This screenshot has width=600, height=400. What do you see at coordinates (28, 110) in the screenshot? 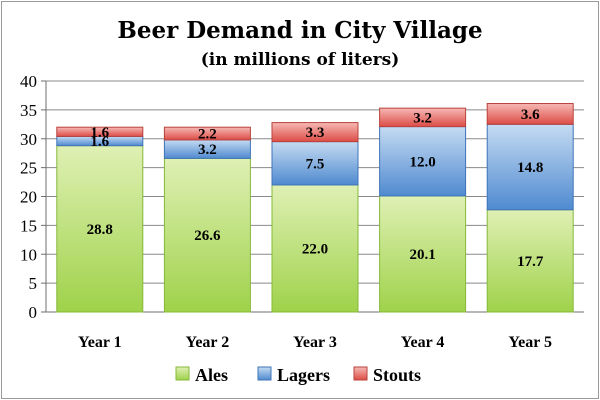
I see `y-tick-label: 35` at bounding box center [28, 110].